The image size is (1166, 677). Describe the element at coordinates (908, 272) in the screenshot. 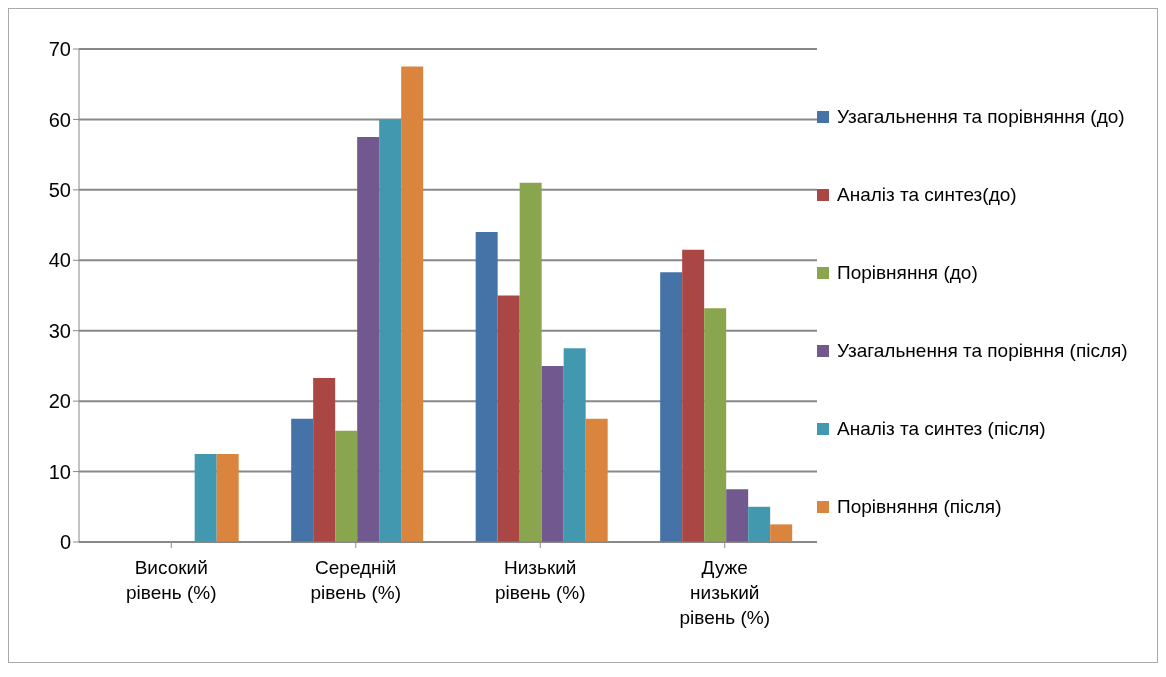

I see `legend-label: Порівняння (до)` at that location.